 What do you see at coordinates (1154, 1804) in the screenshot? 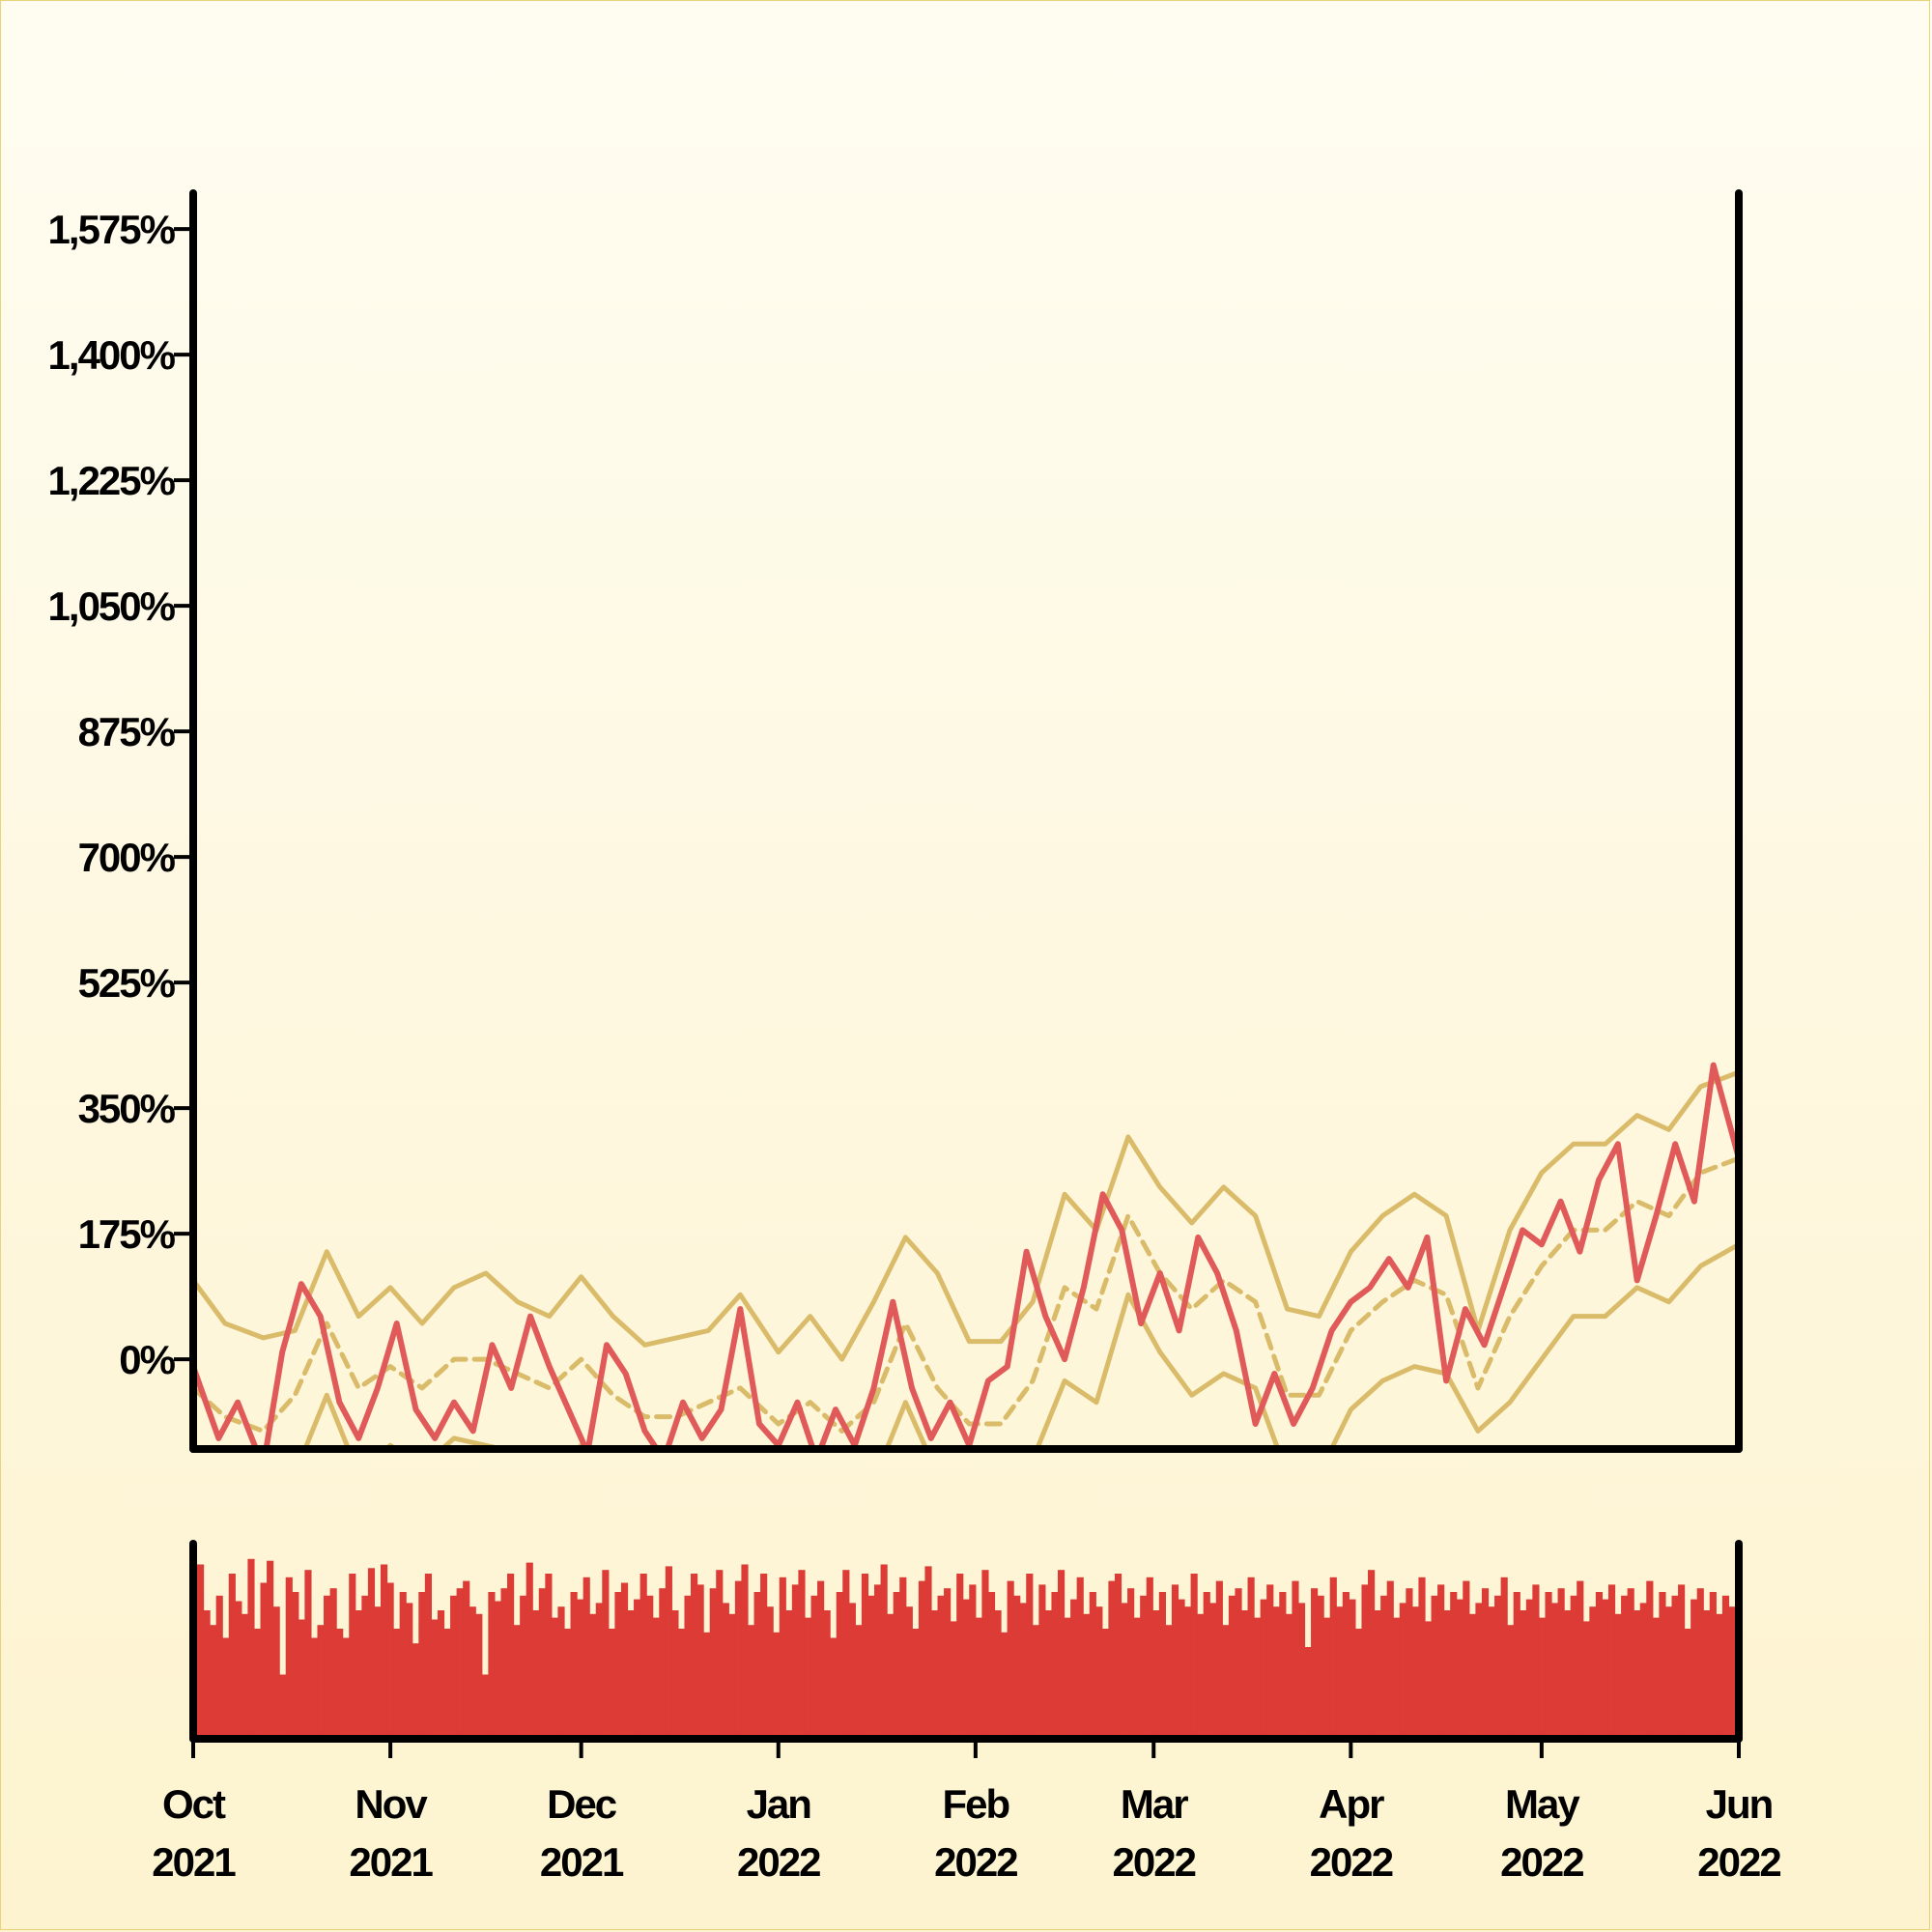
I see `x-tick-month-label: Mar` at bounding box center [1154, 1804].